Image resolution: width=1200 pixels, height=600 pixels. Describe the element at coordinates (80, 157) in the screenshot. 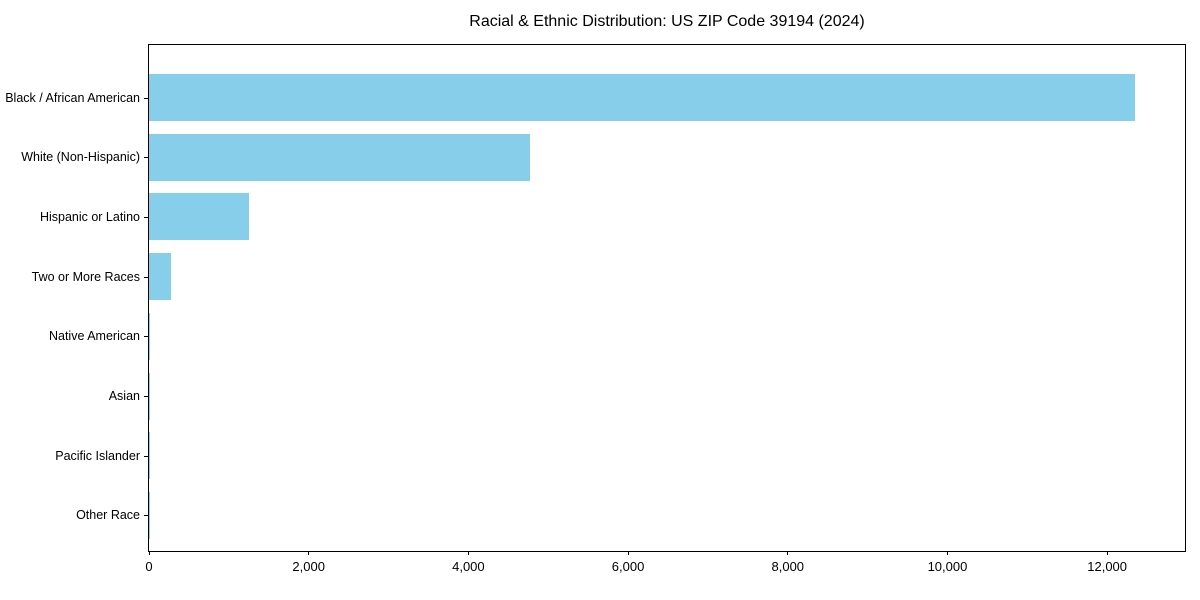

I see `y-axis-label: White (Non-Hispanic)` at that location.